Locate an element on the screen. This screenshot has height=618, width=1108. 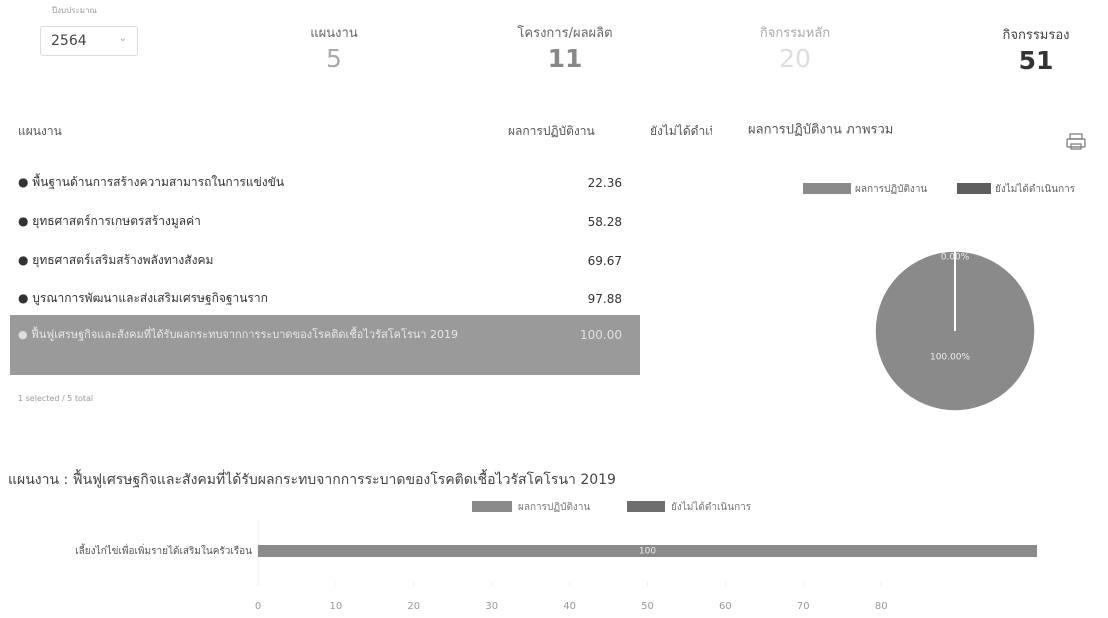
row-text: ยุทธศาสตร์การเกษตรสร้างมูลค่า is located at coordinates (116, 221).